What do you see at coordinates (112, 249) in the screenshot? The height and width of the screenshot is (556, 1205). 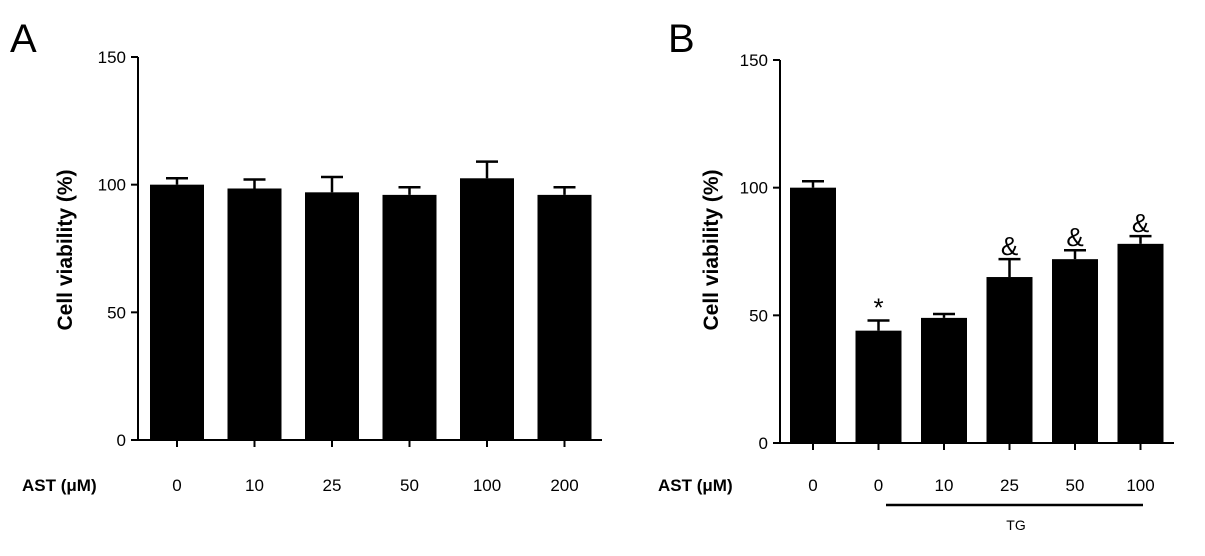 I see `panel-a-y-tick-labels: 0 50 100 150` at bounding box center [112, 249].